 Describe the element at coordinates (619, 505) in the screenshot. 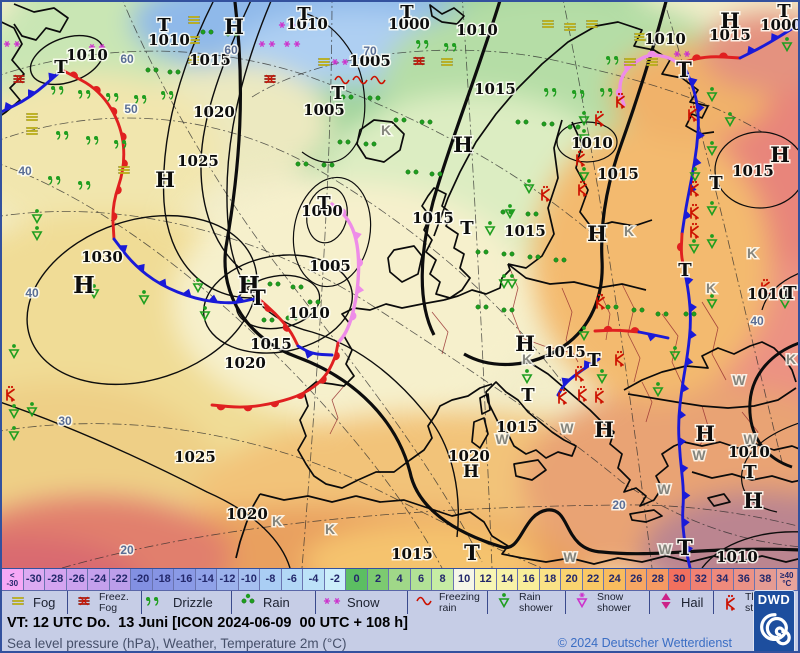

I see `latitude-label: 20` at that location.